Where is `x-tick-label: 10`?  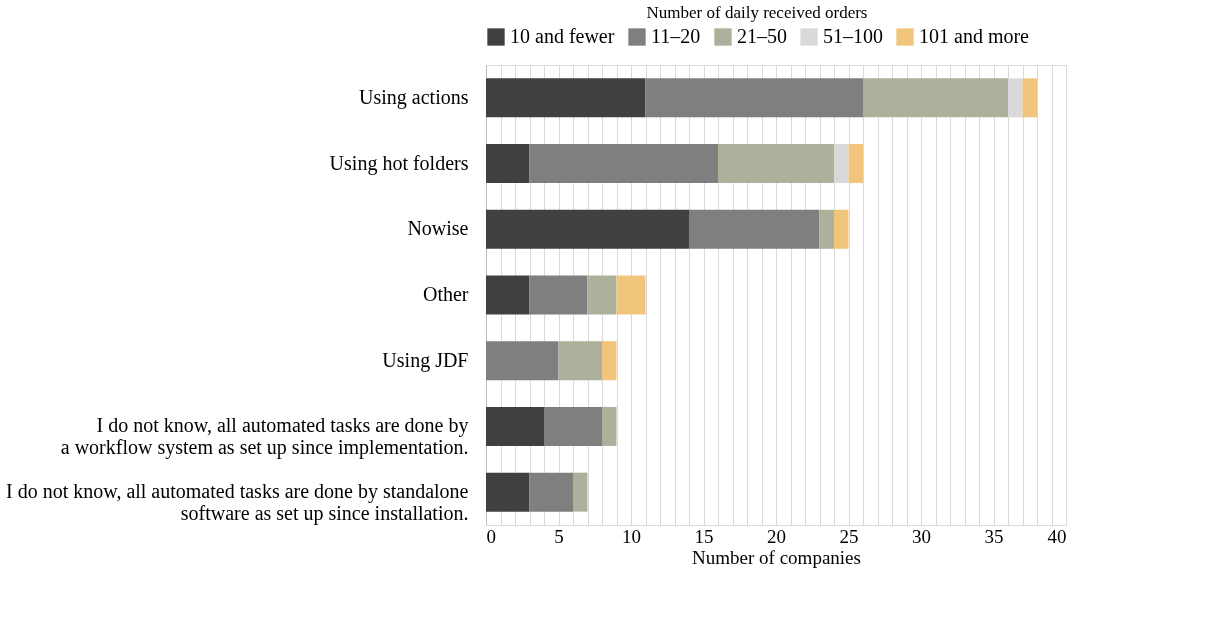 x-tick-label: 10 is located at coordinates (631, 536).